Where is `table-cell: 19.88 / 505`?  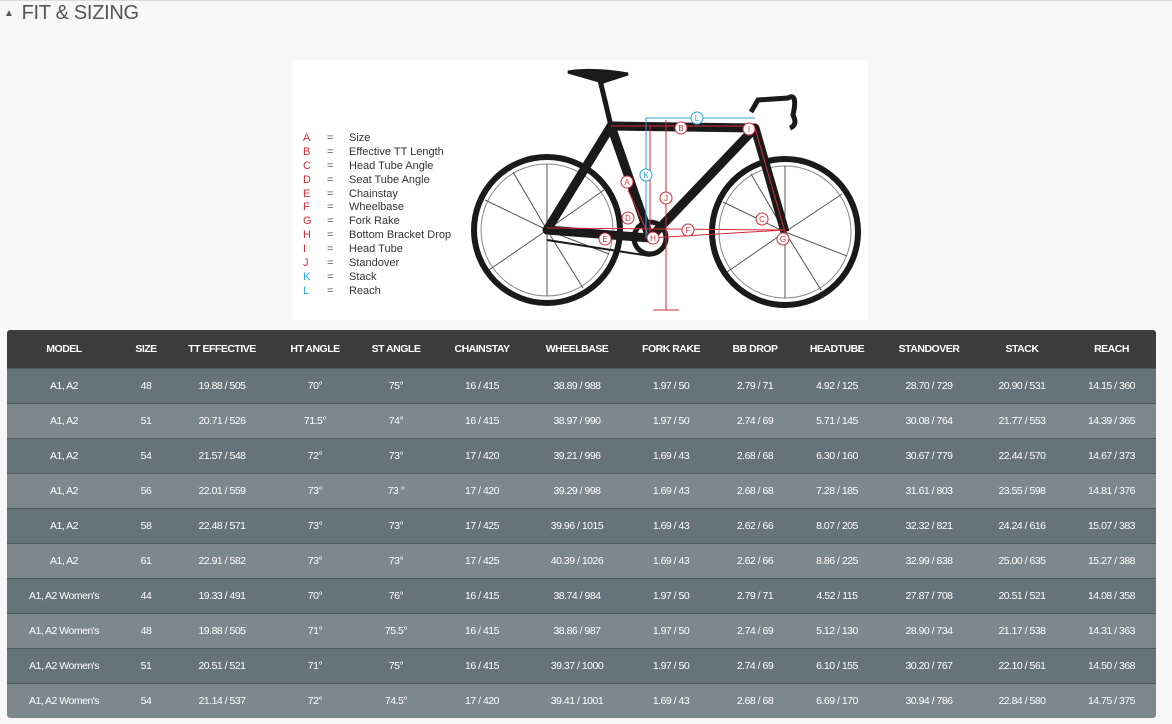 table-cell: 19.88 / 505 is located at coordinates (222, 631).